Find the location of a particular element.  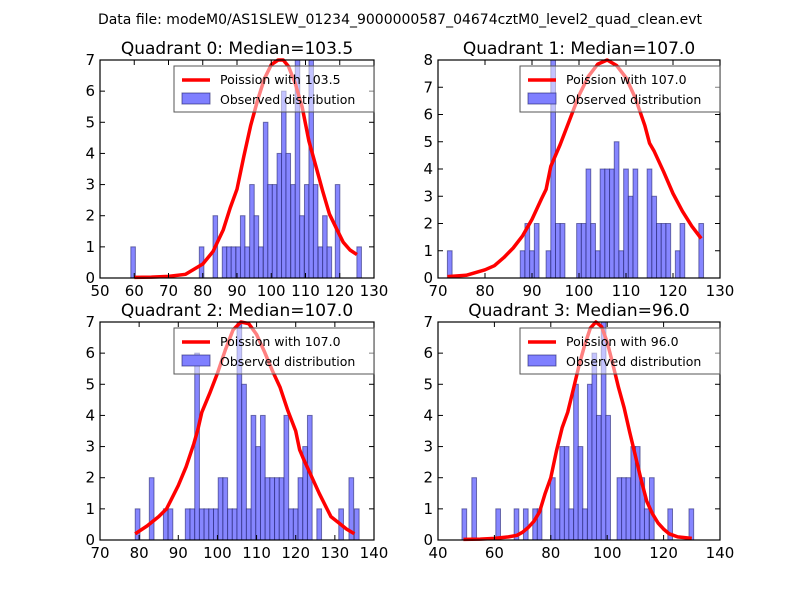

legend: Poission with 96.0 Observed distribution is located at coordinates (620, 351).